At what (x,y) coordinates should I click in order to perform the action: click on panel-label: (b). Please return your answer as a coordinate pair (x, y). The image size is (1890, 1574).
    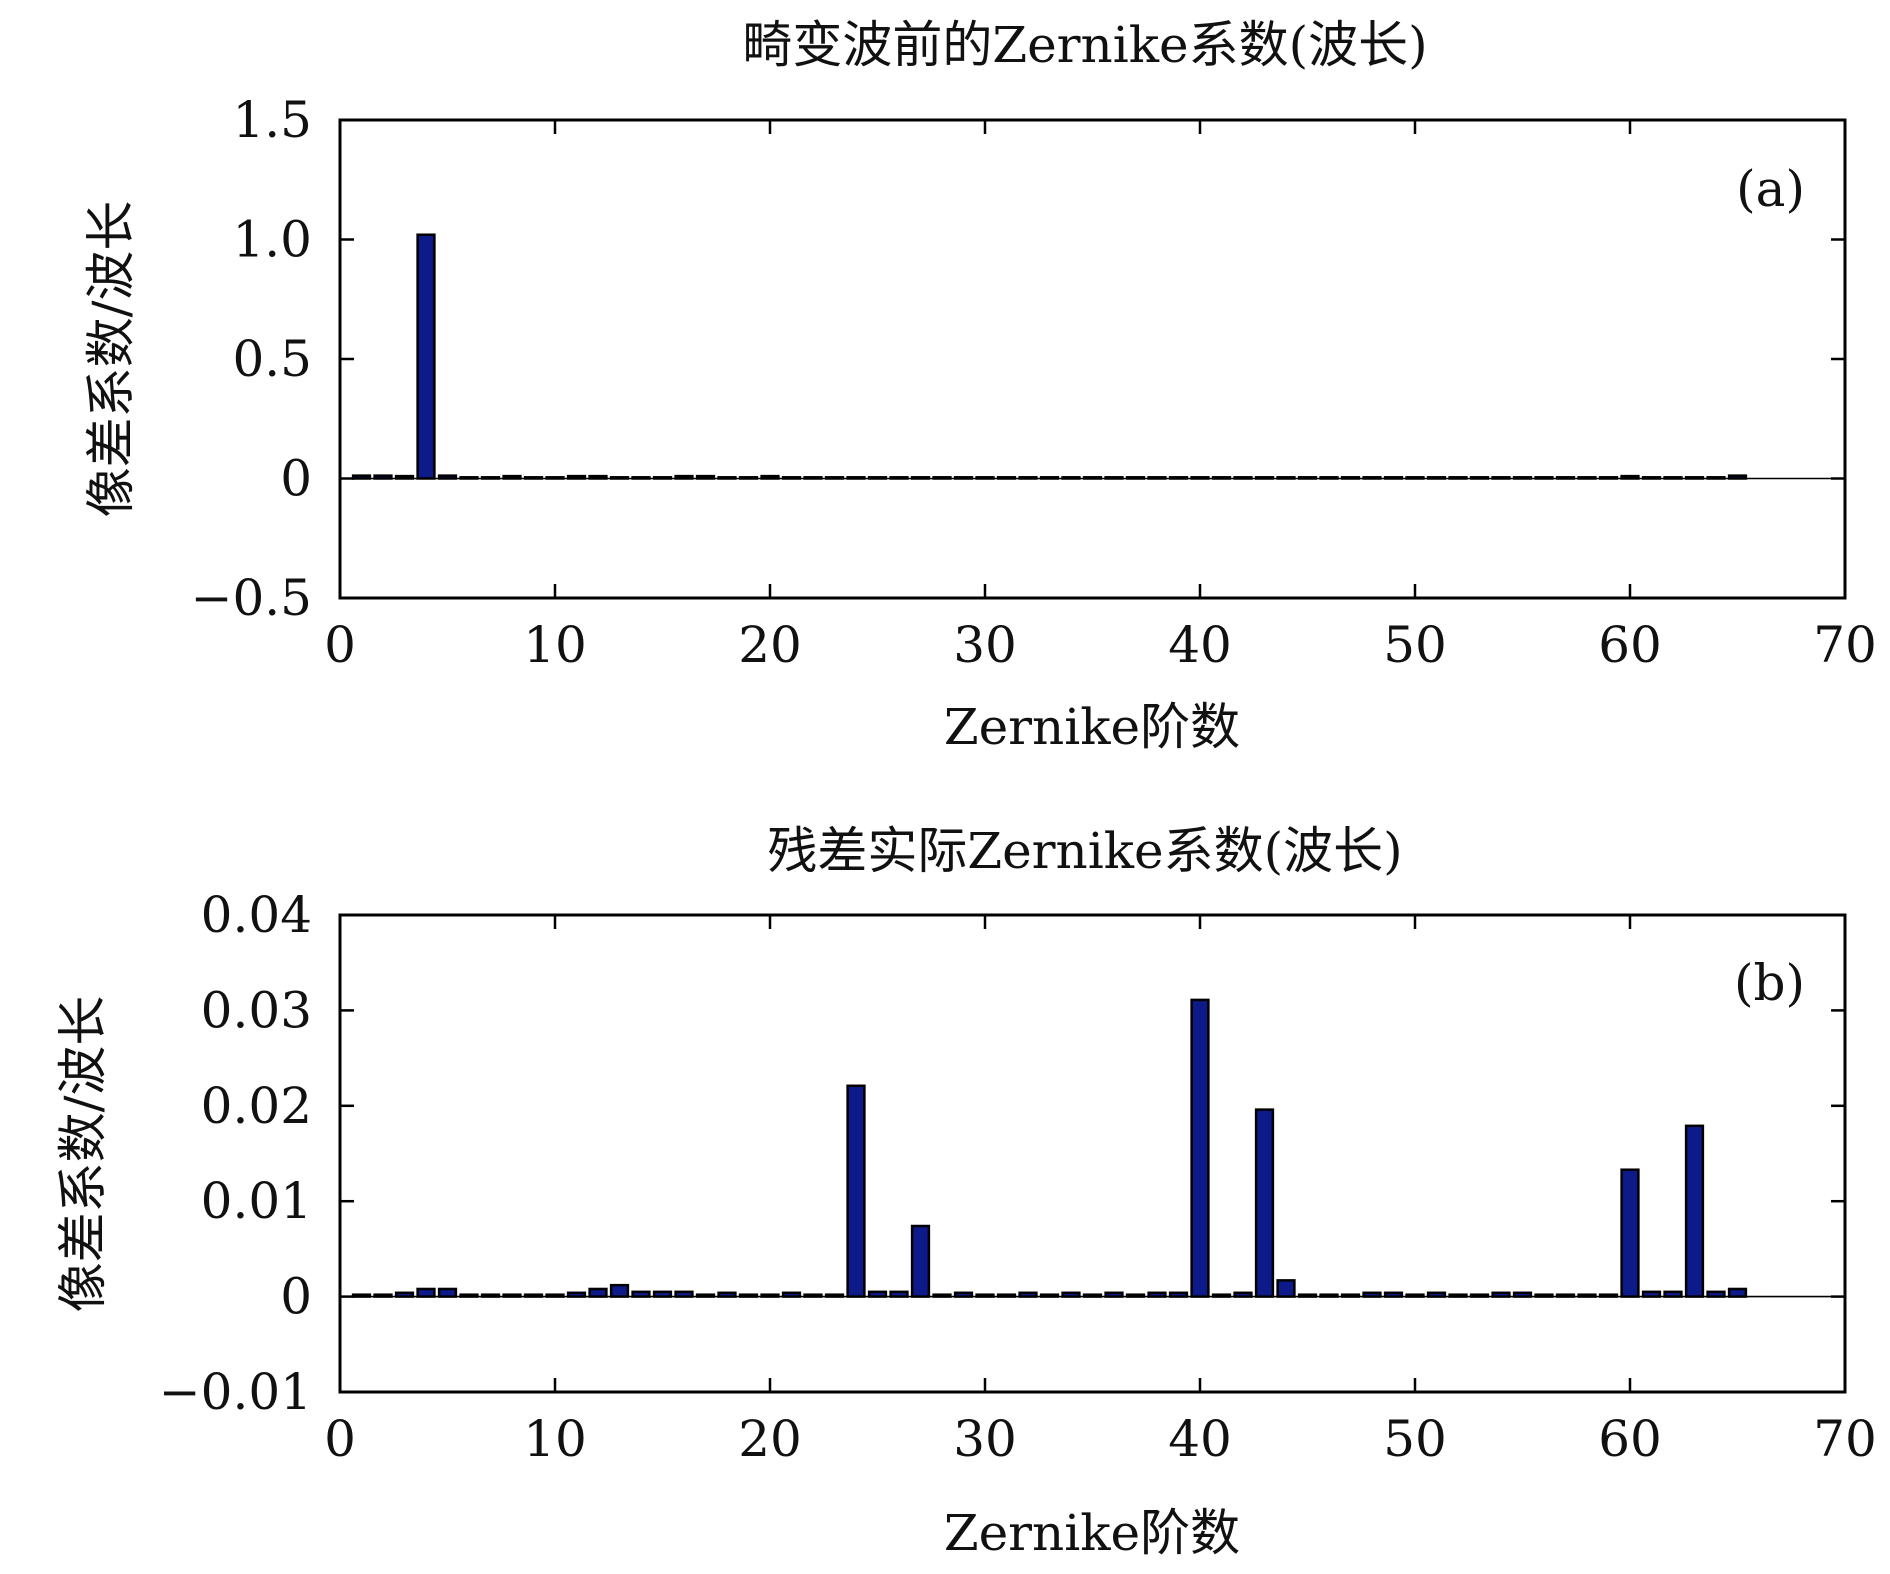
    Looking at the image, I should click on (1769, 983).